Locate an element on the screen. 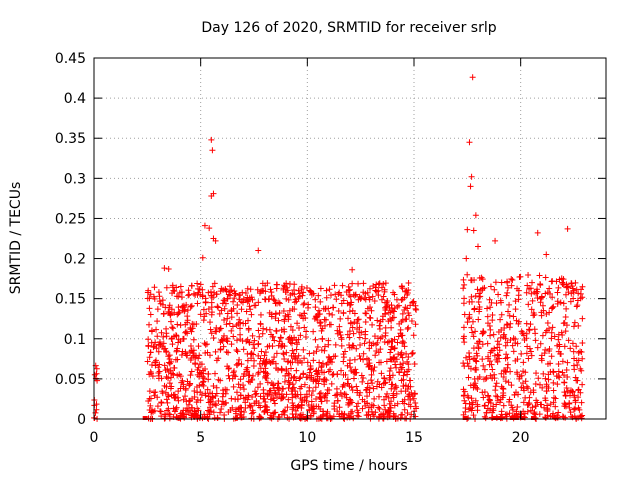 The width and height of the screenshot is (640, 480). y-tick-label: 0.05 is located at coordinates (70, 380).